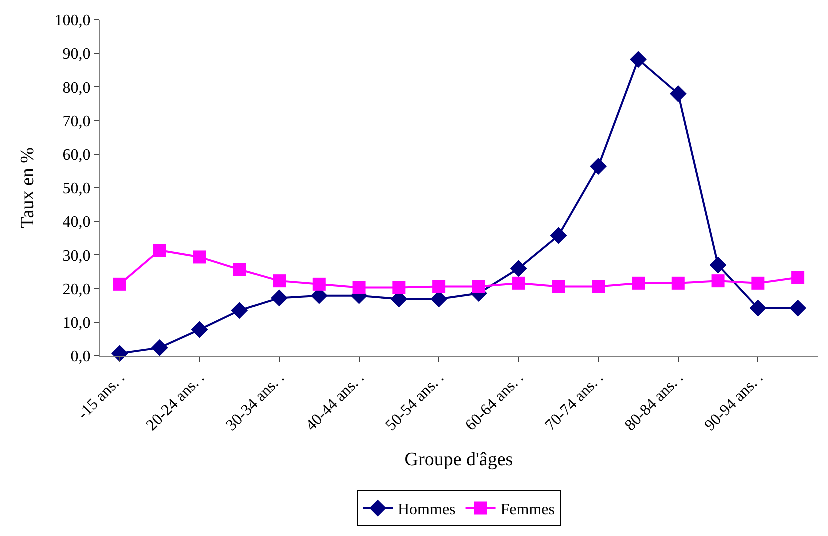  Describe the element at coordinates (80, 357) in the screenshot. I see `y-tick-label: 0,0` at that location.